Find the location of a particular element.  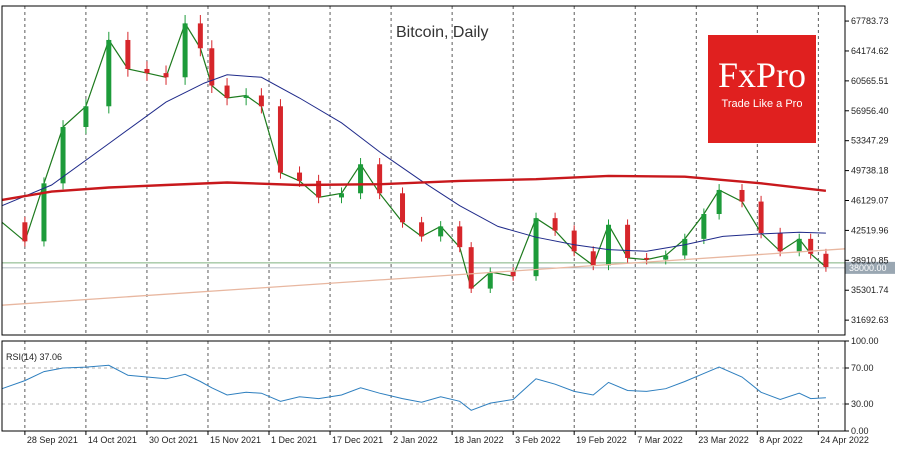

price-tick-label: 42519.96 is located at coordinates (870, 230).